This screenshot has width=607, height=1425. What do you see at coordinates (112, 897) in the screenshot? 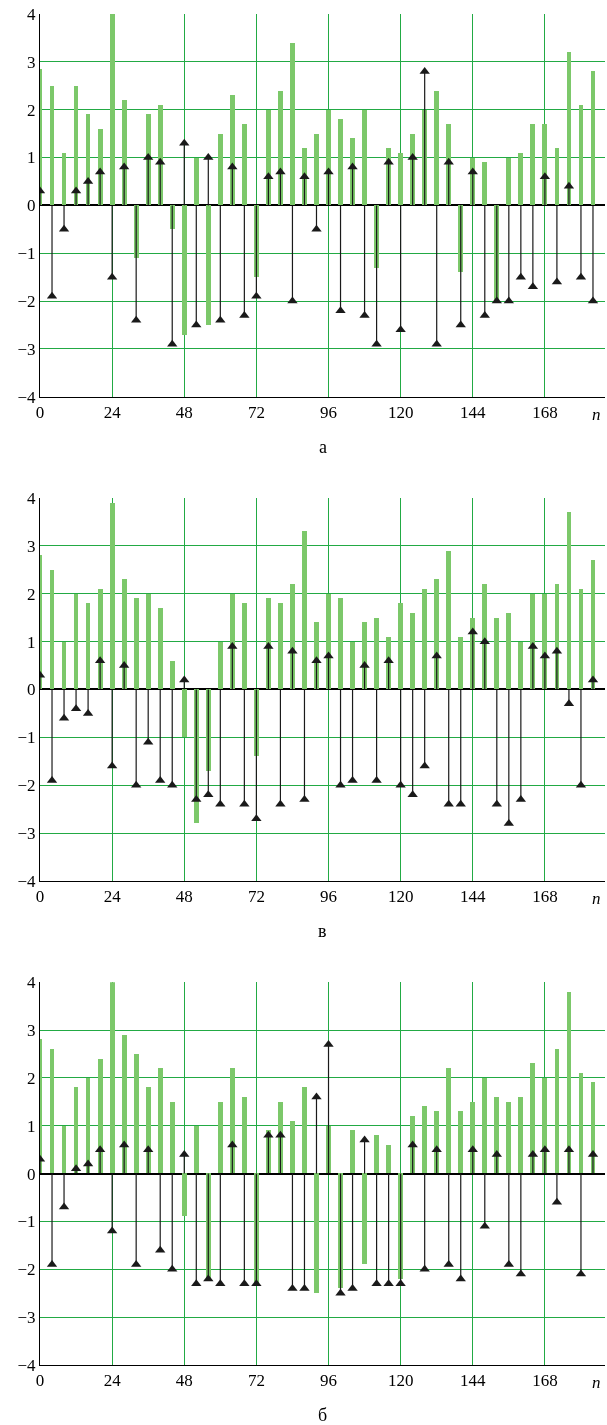
I see `x-tick-label: 24` at bounding box center [112, 897].